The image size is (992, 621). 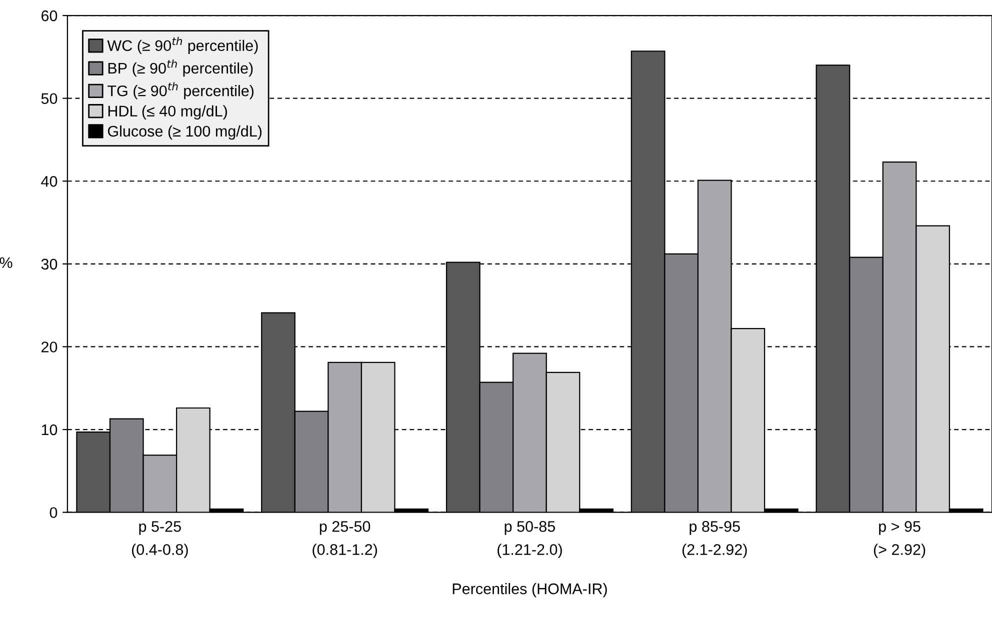 I want to click on y-tick-label: 0, so click(x=54, y=512).